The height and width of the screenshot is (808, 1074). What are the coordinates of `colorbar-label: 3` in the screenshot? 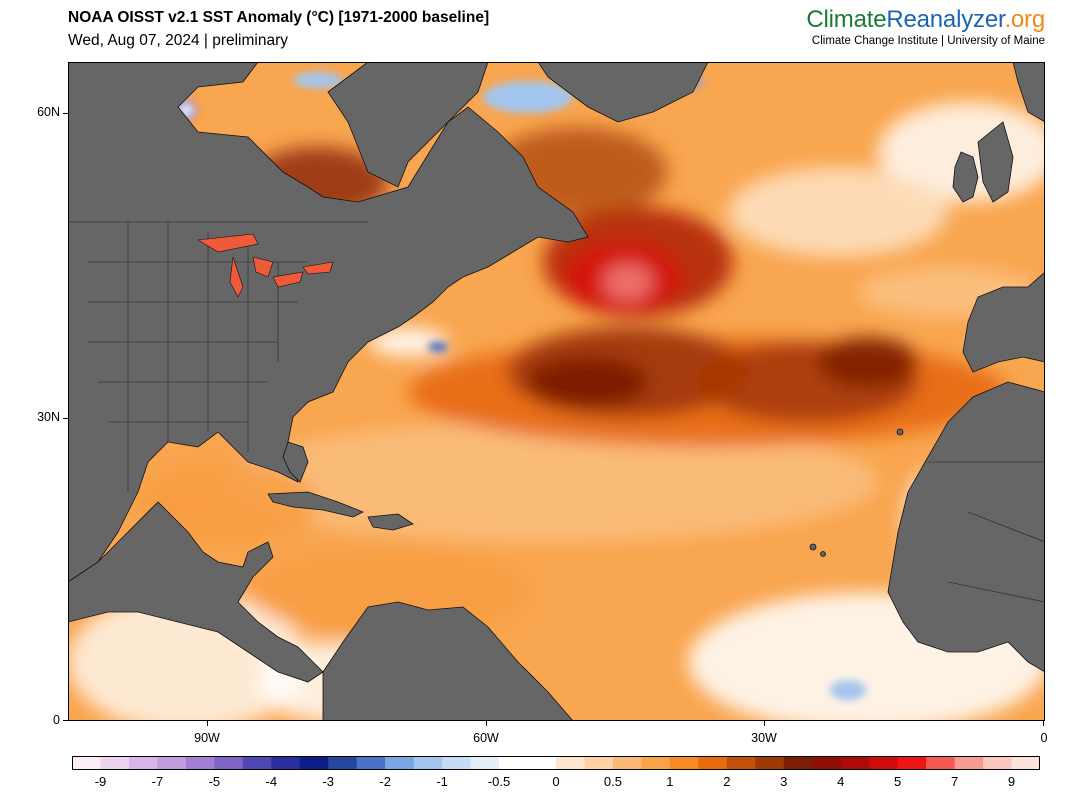 It's located at (784, 781).